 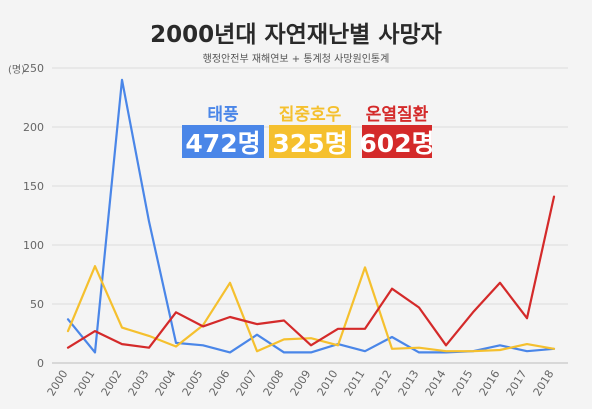 I want to click on x-tick-label: 2014, so click(x=436, y=383).